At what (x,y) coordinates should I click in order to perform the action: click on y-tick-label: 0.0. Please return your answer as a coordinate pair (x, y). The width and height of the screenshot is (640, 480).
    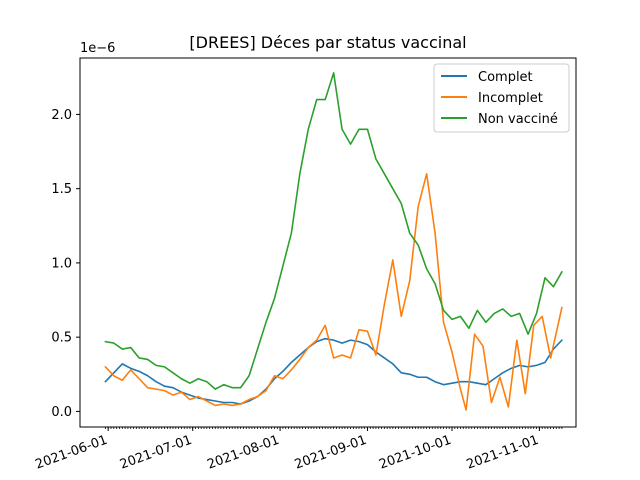
    Looking at the image, I should click on (61, 412).